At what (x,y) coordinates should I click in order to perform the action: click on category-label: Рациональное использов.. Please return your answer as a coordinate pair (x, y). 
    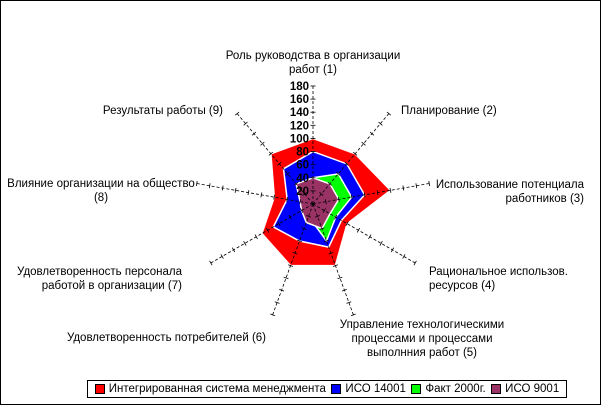
    Looking at the image, I should click on (498, 272).